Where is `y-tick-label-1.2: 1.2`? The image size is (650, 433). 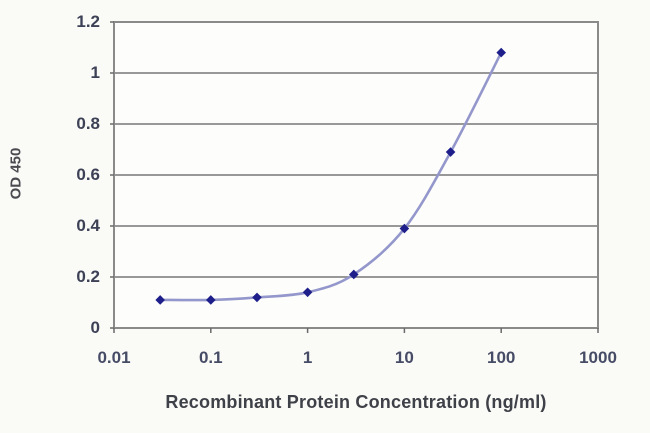
y-tick-label-1.2: 1.2 is located at coordinates (88, 21).